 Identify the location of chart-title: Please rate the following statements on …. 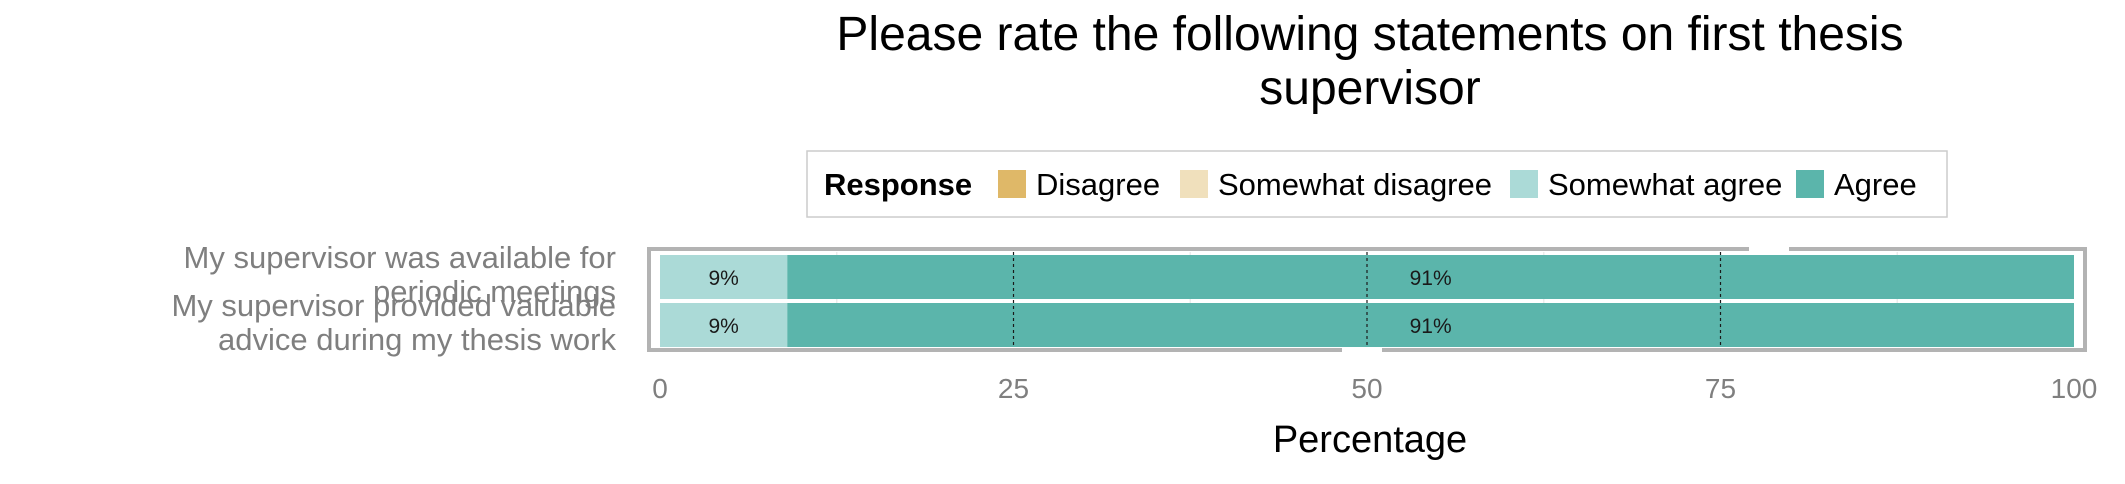
(1369, 61).